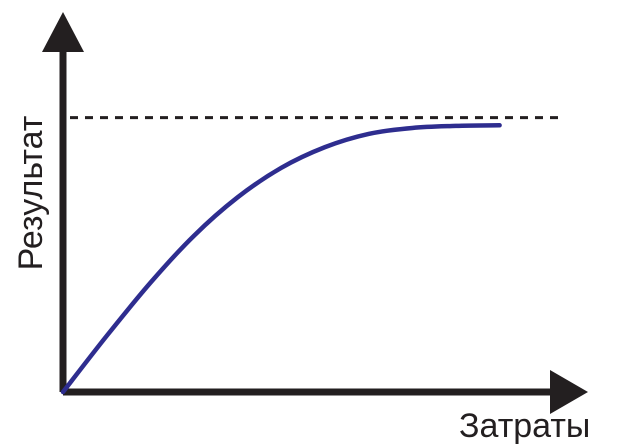  Describe the element at coordinates (524, 426) in the screenshot. I see `x-axis-label: Затраты` at that location.